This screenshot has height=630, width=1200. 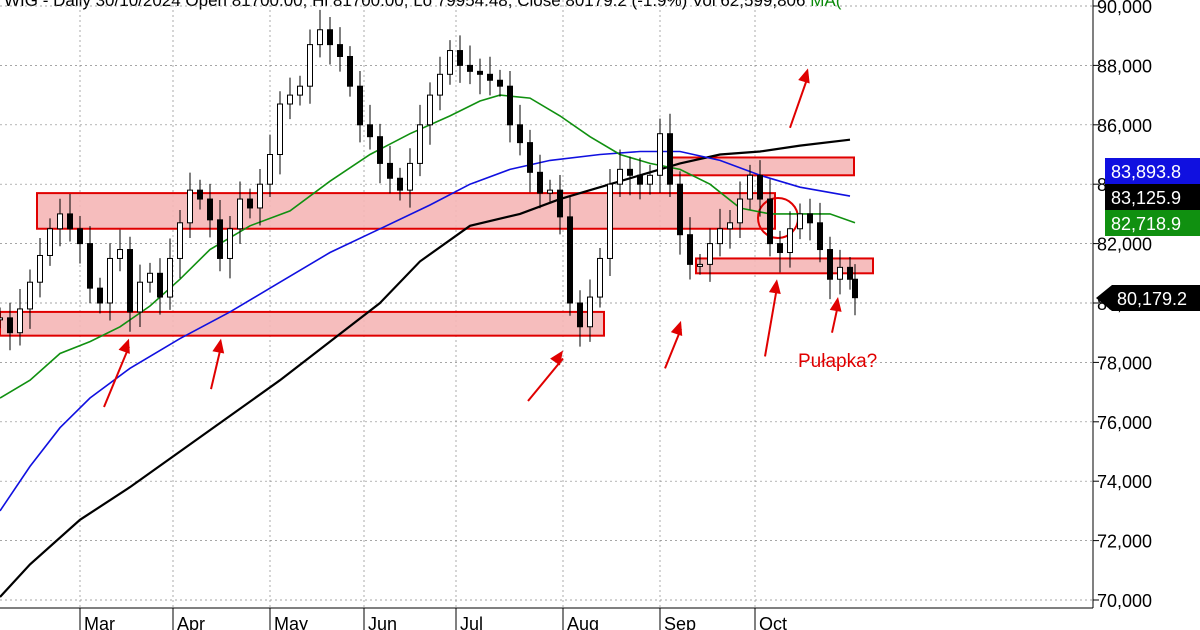 I want to click on x-tick-label: Jul, so click(x=471, y=622).